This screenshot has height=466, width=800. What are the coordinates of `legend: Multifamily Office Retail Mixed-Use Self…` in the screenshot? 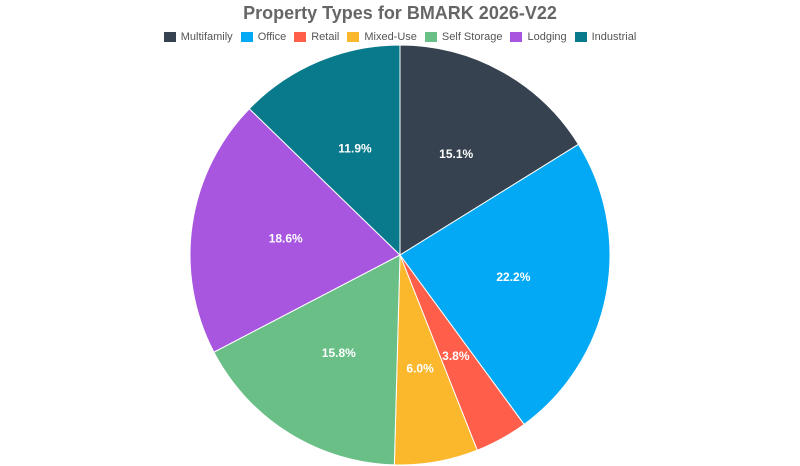 It's located at (400, 37).